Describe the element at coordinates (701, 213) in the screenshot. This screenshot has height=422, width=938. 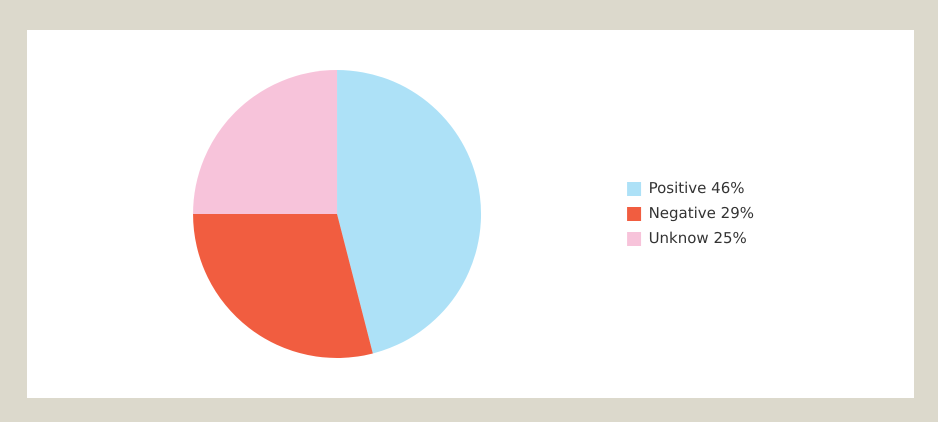
I see `legend-label: Negative 29%` at that location.